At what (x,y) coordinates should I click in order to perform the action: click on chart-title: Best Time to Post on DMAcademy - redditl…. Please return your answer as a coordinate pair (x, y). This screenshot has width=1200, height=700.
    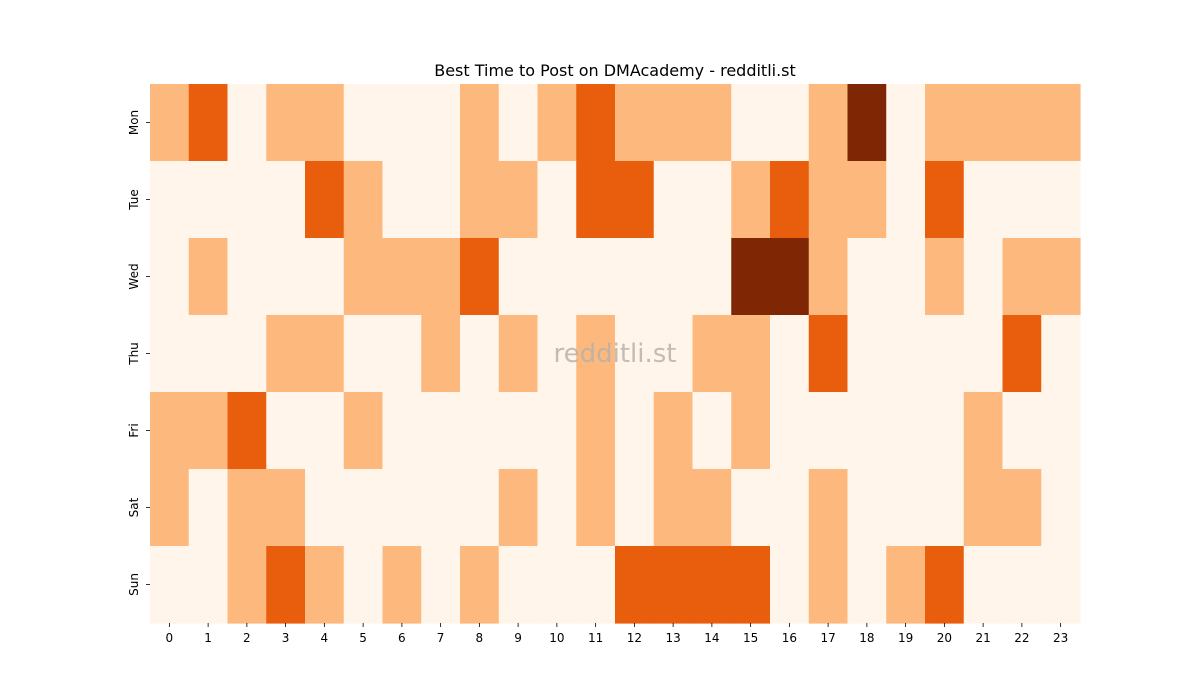
    Looking at the image, I should click on (615, 70).